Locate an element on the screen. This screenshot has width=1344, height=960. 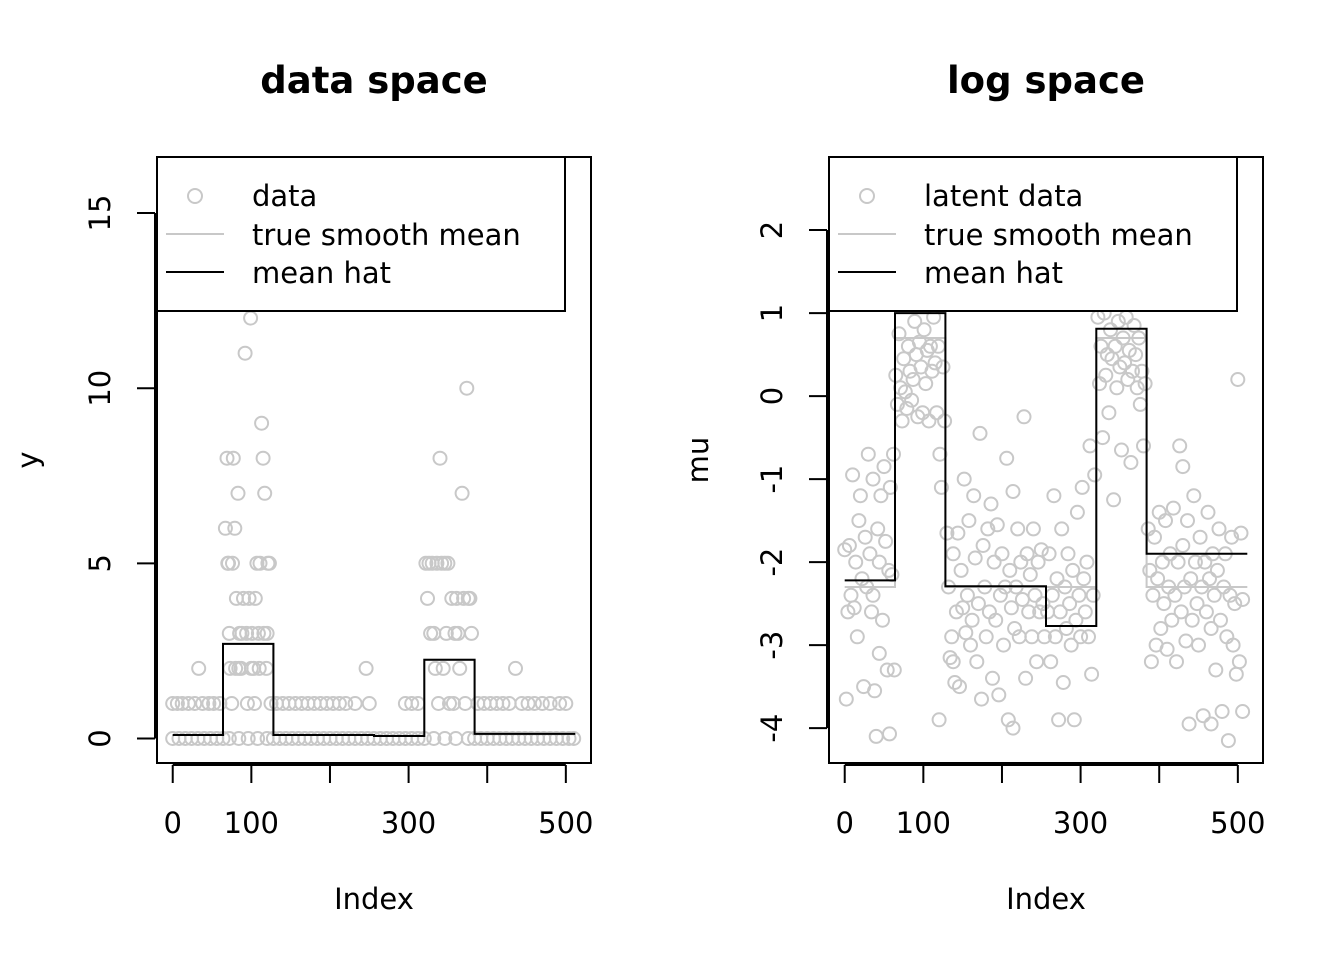
true-mean-path is located at coordinates (374, 689).